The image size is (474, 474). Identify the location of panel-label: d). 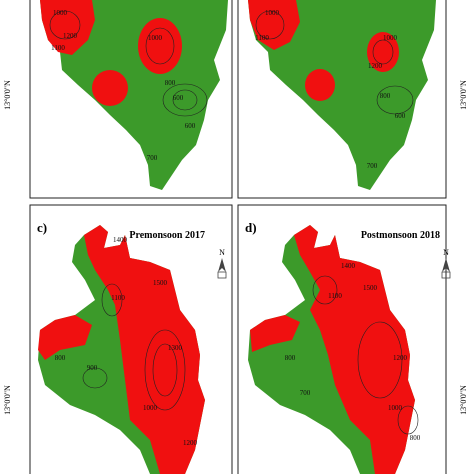
(251, 227).